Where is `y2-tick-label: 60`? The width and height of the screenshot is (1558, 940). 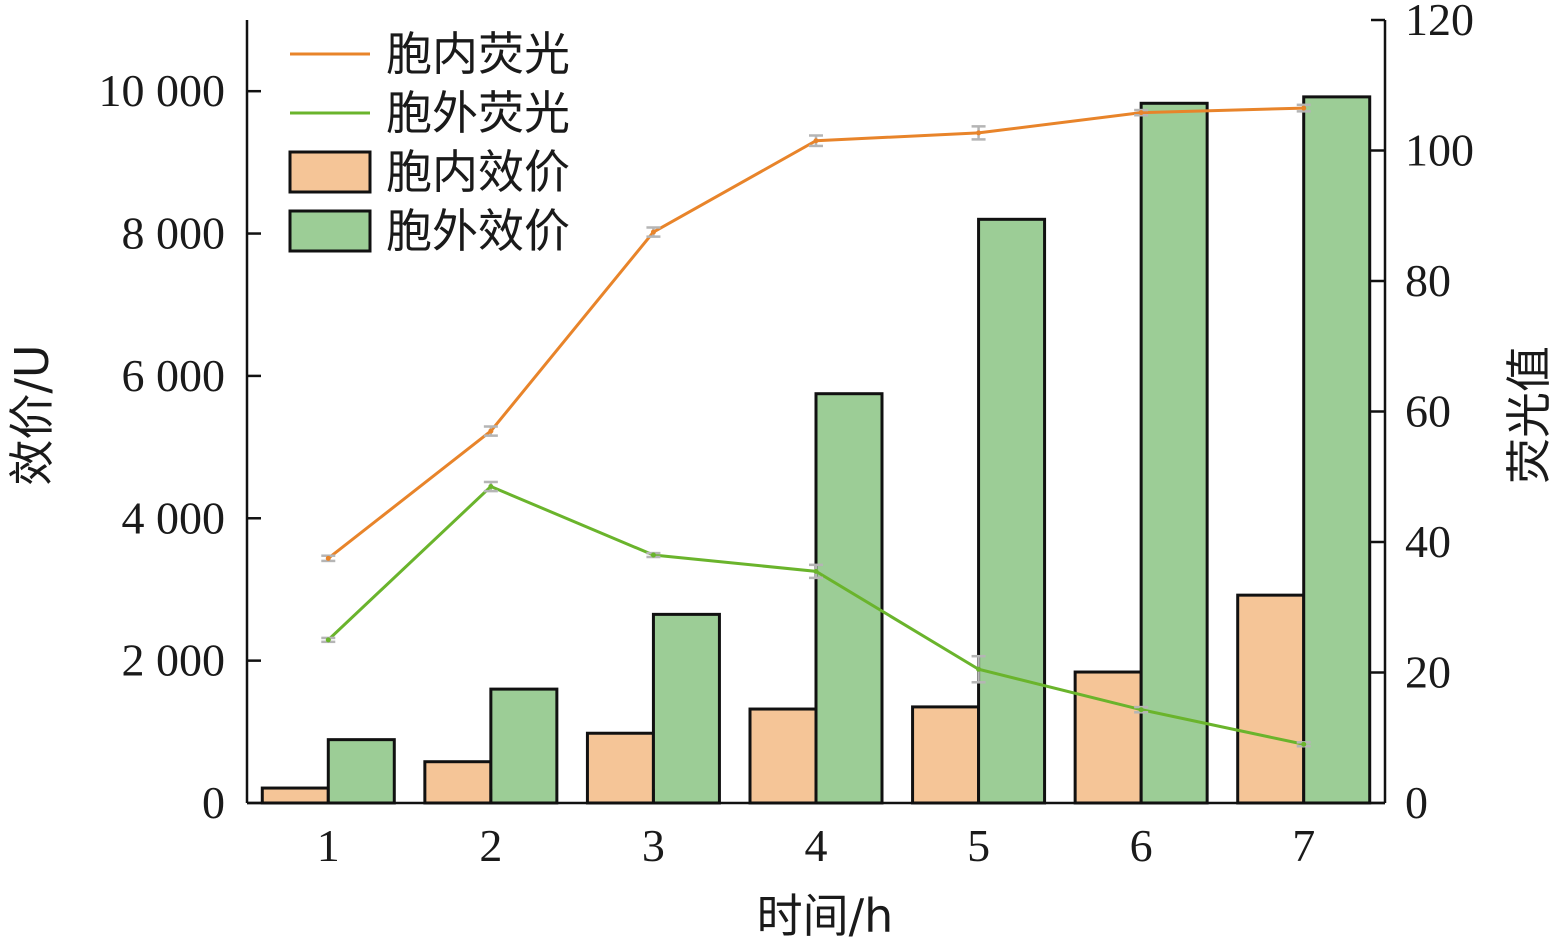 y2-tick-label: 60 is located at coordinates (1428, 411).